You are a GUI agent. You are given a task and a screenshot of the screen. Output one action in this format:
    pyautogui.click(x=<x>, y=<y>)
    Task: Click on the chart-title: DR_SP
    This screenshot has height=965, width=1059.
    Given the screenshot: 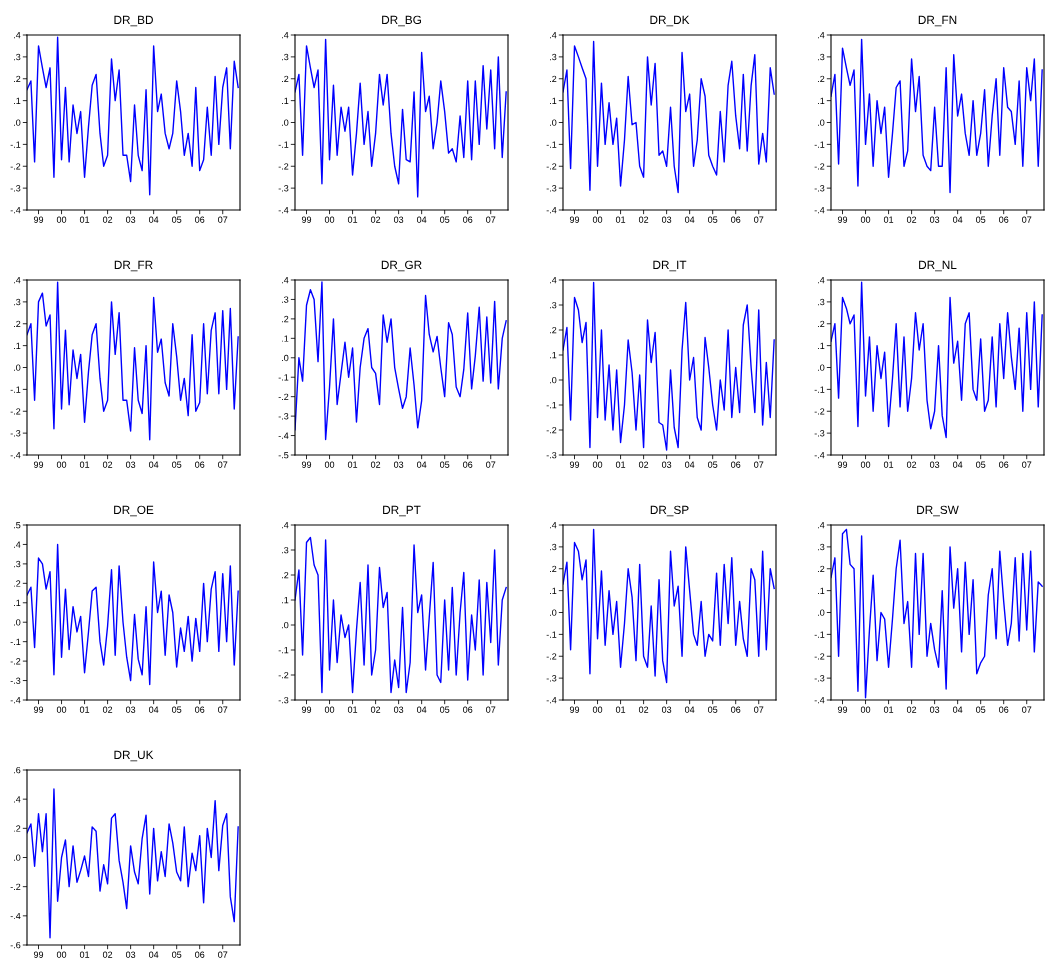 What is the action you would take?
    pyautogui.click(x=669, y=511)
    